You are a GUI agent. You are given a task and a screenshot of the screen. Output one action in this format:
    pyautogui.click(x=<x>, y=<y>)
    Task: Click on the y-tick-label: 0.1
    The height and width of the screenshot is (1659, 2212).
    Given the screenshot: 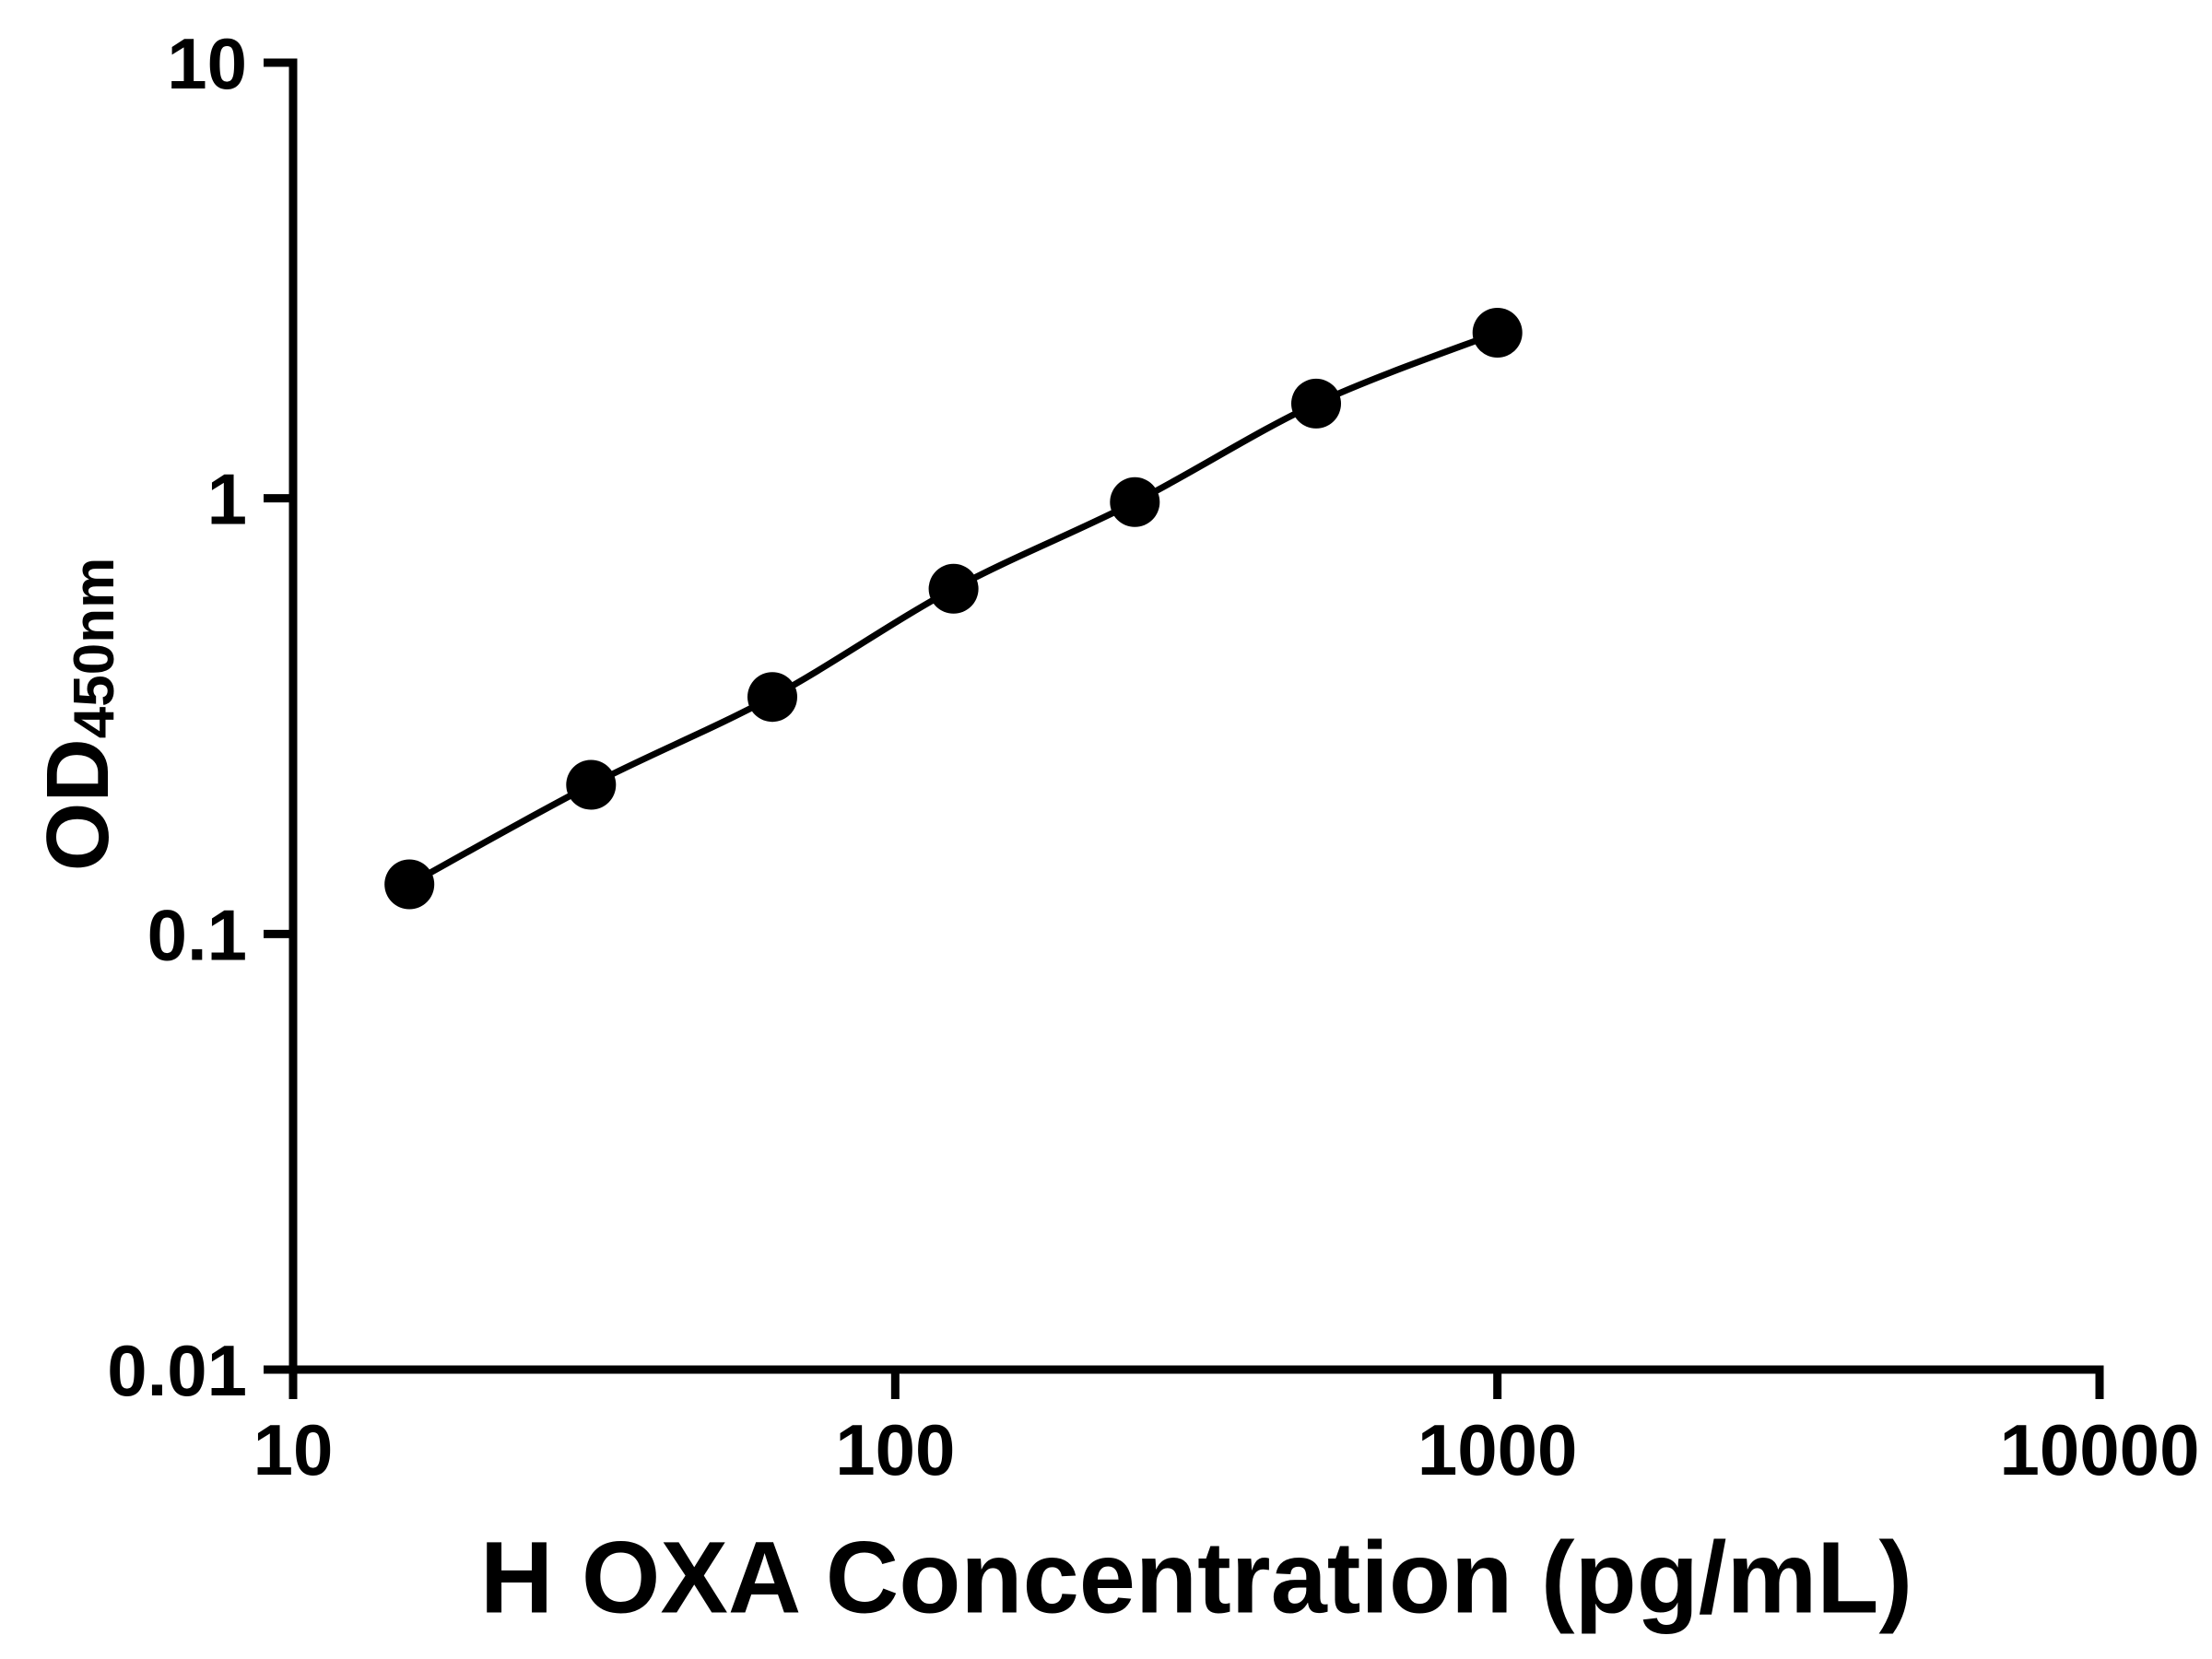 What is the action you would take?
    pyautogui.click(x=197, y=934)
    